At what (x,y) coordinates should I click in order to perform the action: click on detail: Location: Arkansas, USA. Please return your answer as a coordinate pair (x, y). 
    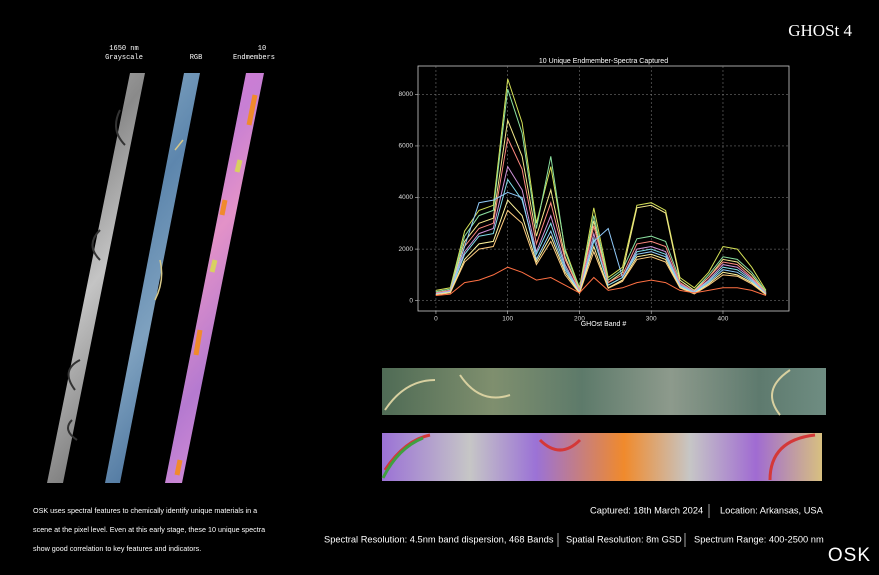
    Looking at the image, I should click on (772, 510).